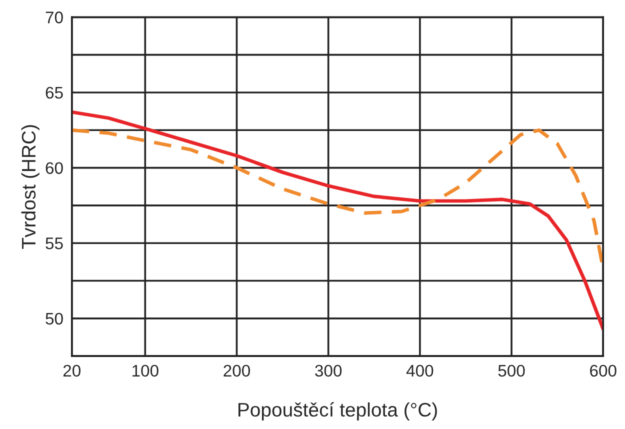 The height and width of the screenshot is (429, 625). What do you see at coordinates (30, 187) in the screenshot?
I see `y-axis-title: Tvrdost (HRC)` at bounding box center [30, 187].